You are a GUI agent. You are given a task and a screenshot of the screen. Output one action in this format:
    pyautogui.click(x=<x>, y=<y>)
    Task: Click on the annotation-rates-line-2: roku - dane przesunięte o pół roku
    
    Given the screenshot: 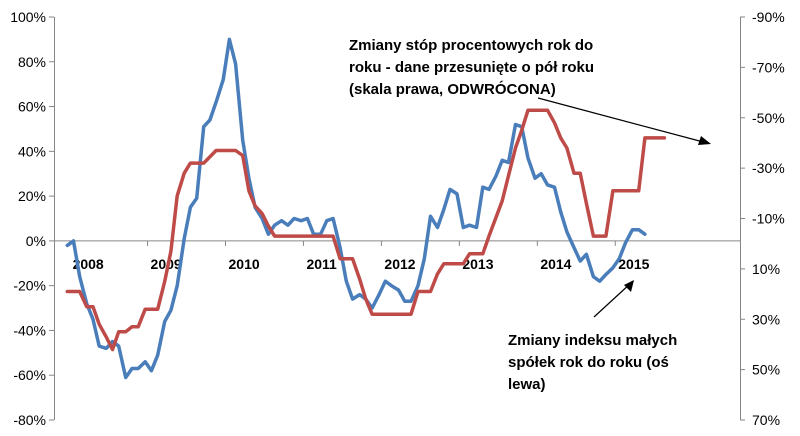 What is the action you would take?
    pyautogui.click(x=471, y=67)
    